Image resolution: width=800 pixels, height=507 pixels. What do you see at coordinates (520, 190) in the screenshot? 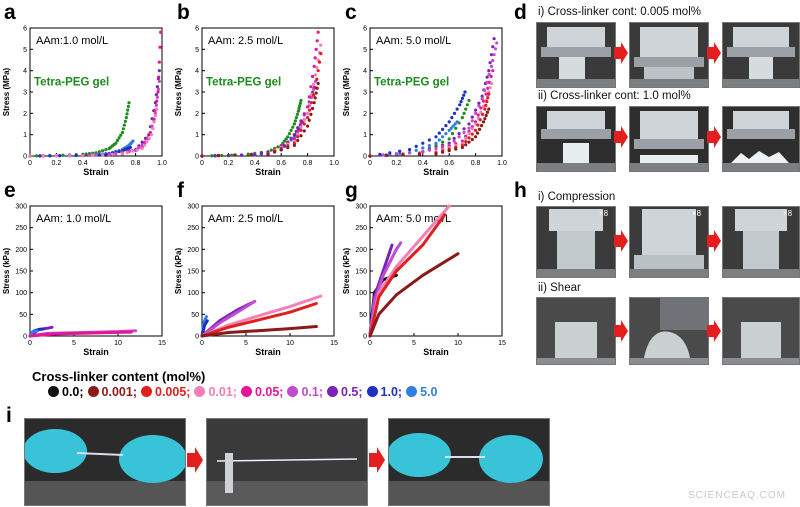
I see `panel-letter-h: h` at bounding box center [520, 190].